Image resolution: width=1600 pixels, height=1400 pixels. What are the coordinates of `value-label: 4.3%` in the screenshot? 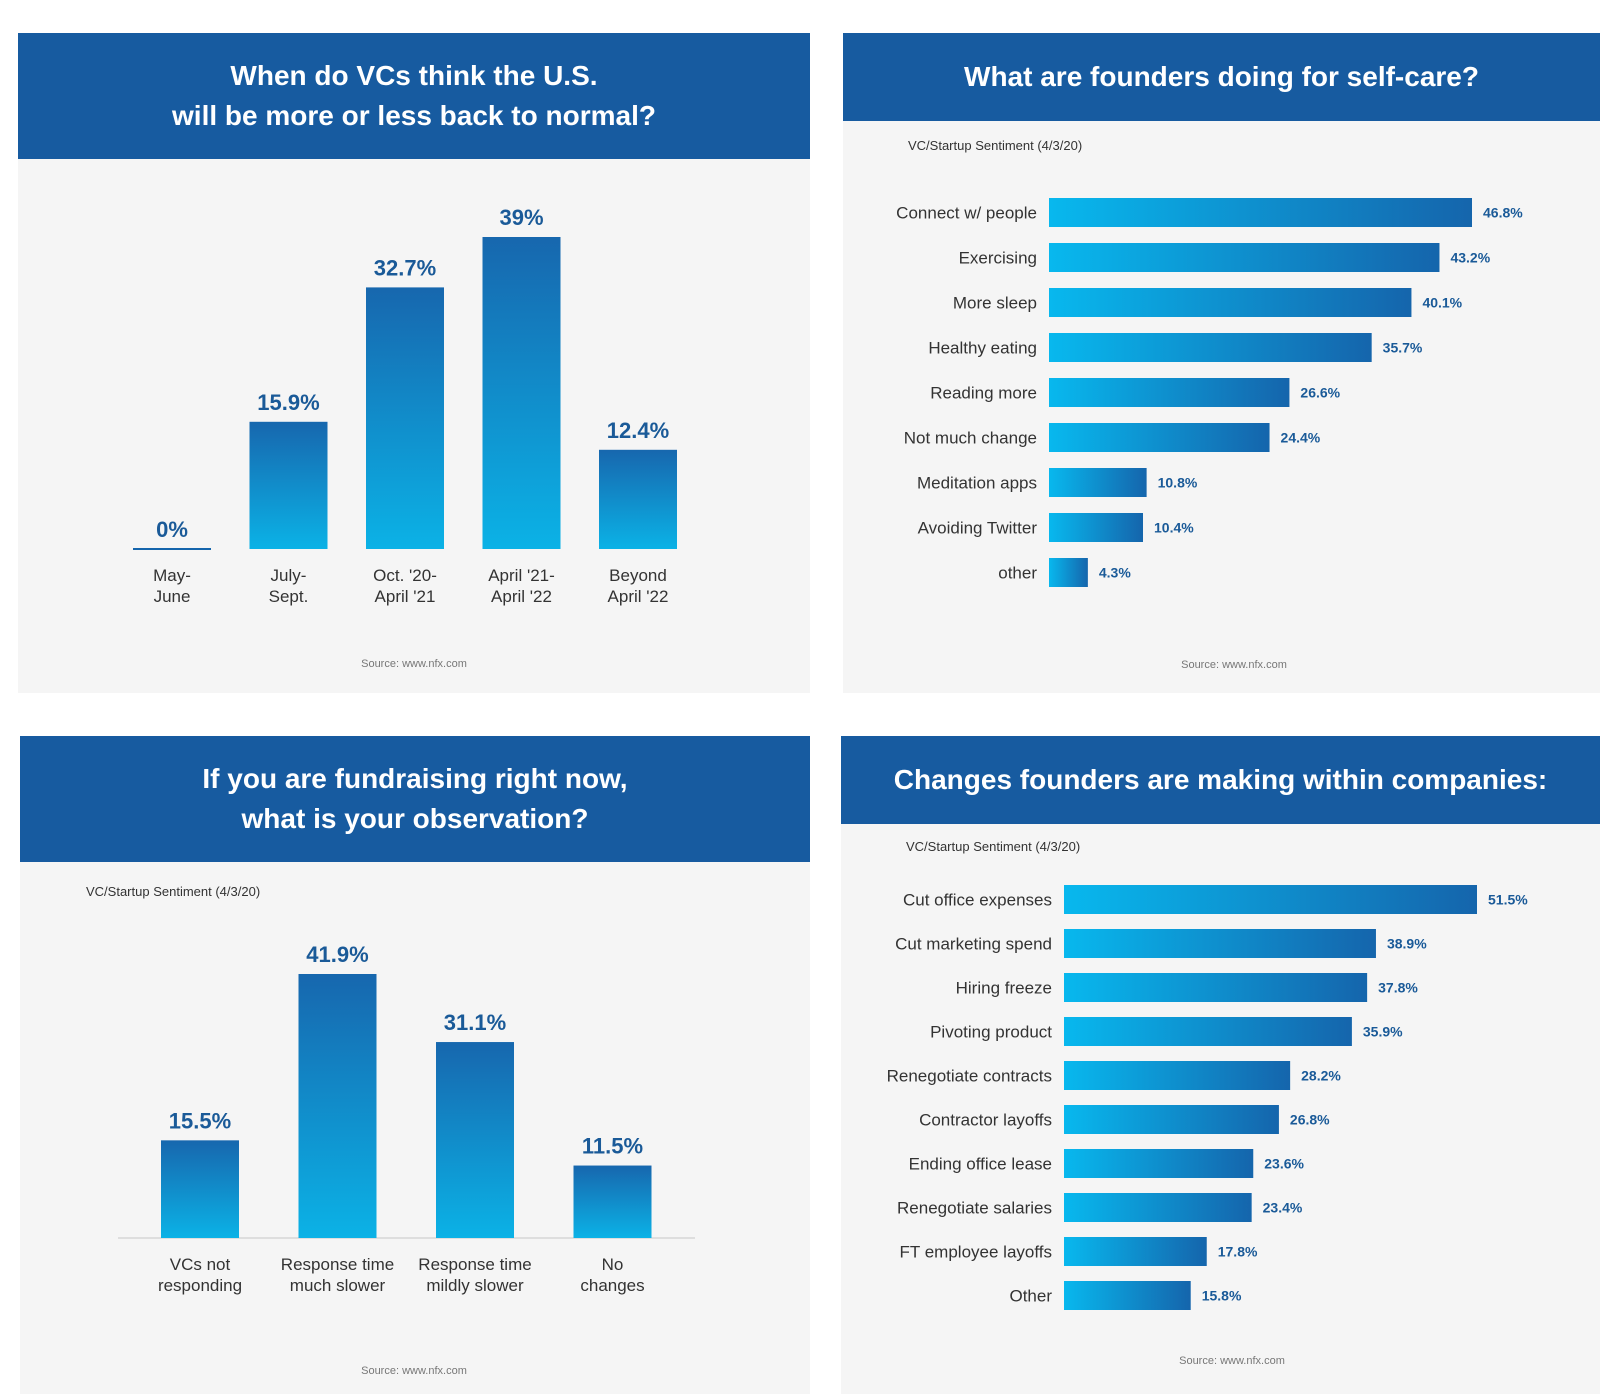 It's located at (1115, 573).